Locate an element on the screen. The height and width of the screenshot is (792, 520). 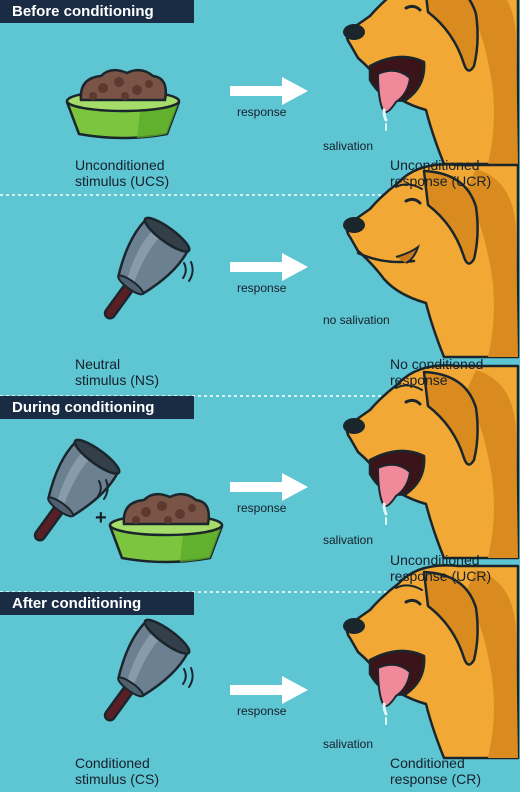
banner-after-conditioning: After conditioning is located at coordinates (97, 603).